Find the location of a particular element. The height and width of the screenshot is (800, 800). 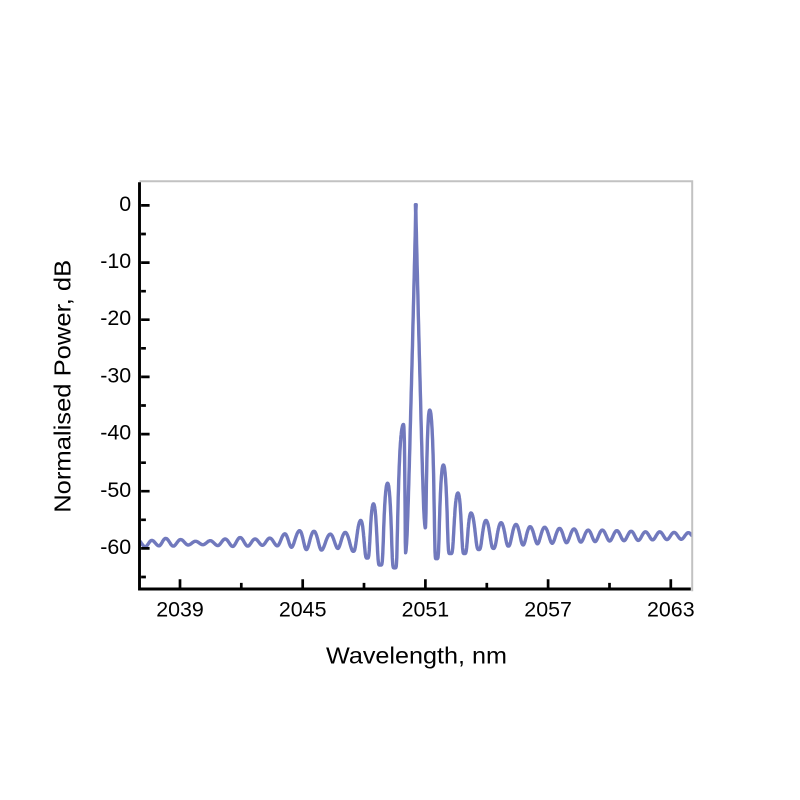

svg-text: Normalised Power, dB is located at coordinates (63, 386).